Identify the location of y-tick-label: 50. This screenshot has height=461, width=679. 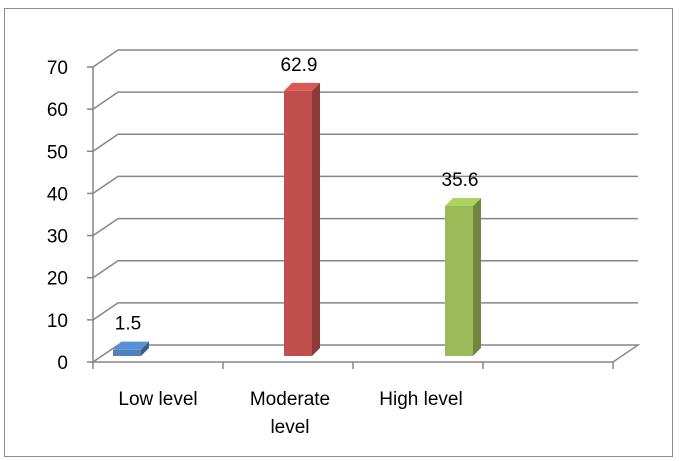
(57, 152).